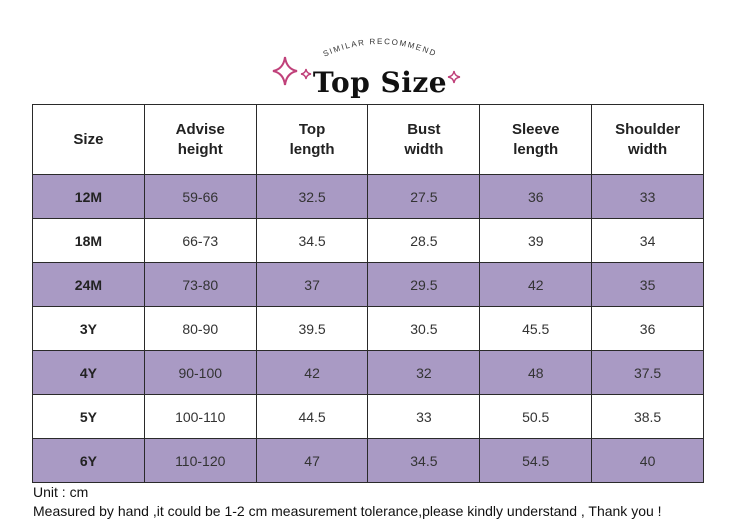  Describe the element at coordinates (536, 460) in the screenshot. I see `measurement-cell: 54.5` at that location.